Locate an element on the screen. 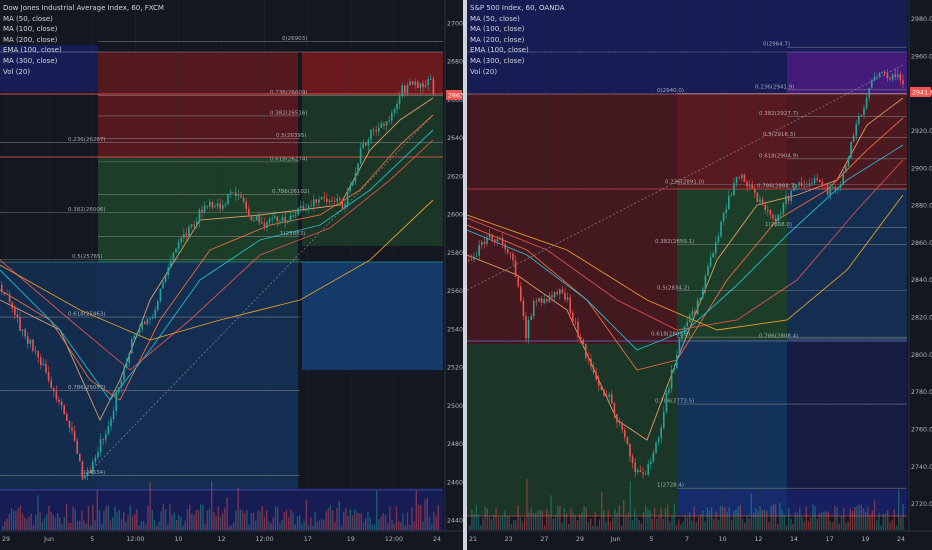 This screenshot has height=550, width=932. symbol-title: S&P 500 Index, 60, OANDA is located at coordinates (517, 8).